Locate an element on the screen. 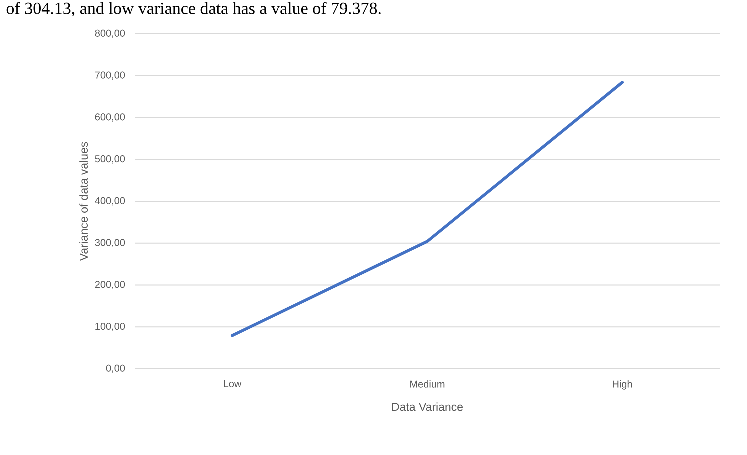 The height and width of the screenshot is (455, 747). y-tick-label: 800,00 is located at coordinates (110, 34).